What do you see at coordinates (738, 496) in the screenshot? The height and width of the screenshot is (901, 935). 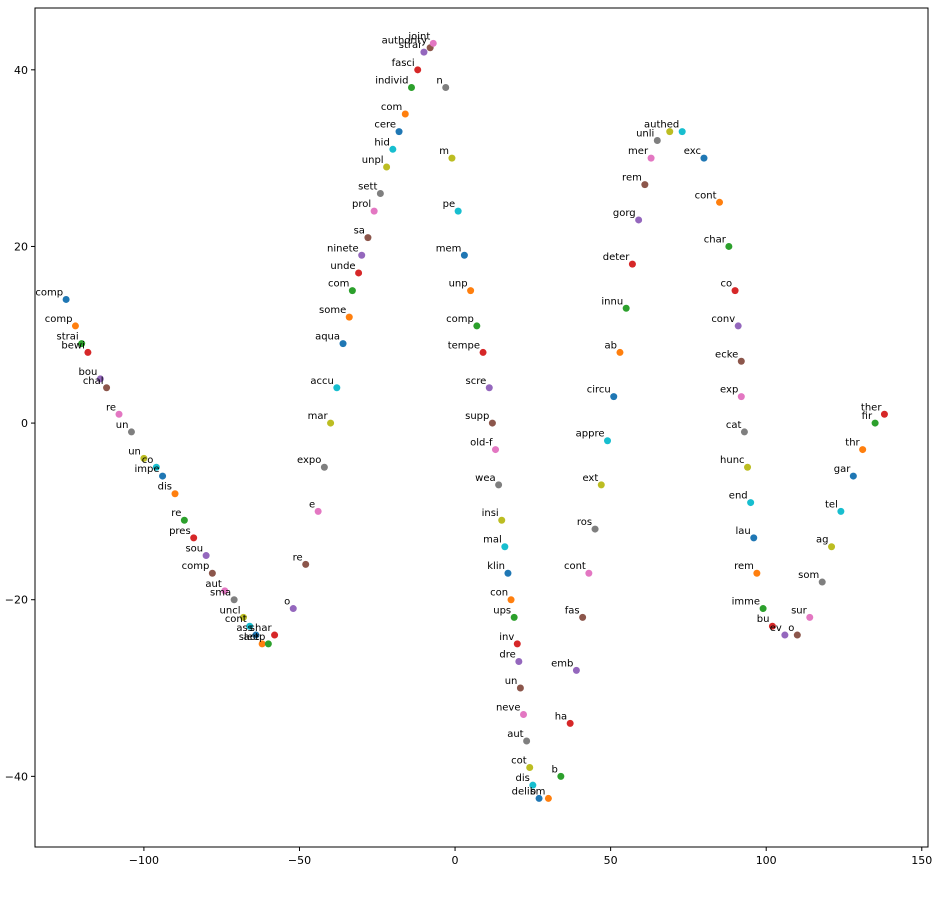 I see `data-label: end` at bounding box center [738, 496].